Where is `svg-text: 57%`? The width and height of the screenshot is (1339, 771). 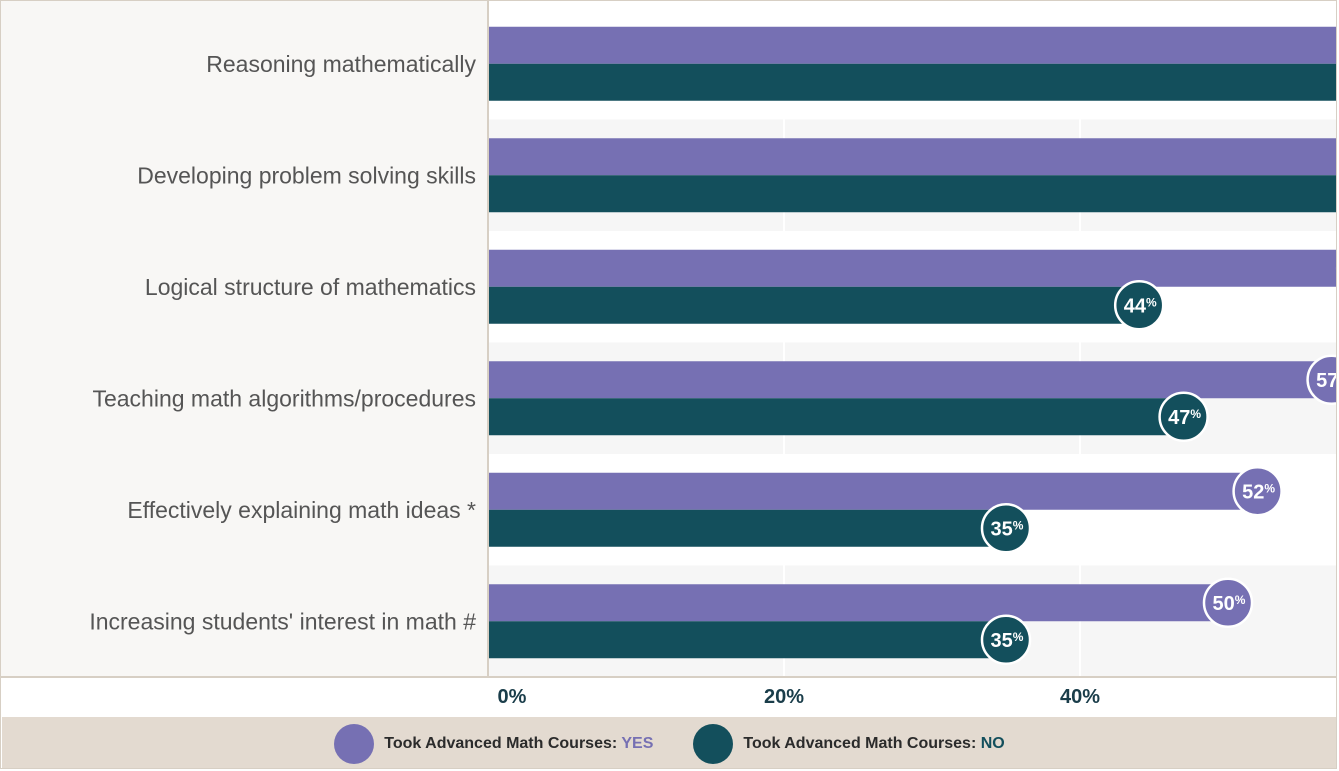 svg-text: 57% is located at coordinates (1326, 381).